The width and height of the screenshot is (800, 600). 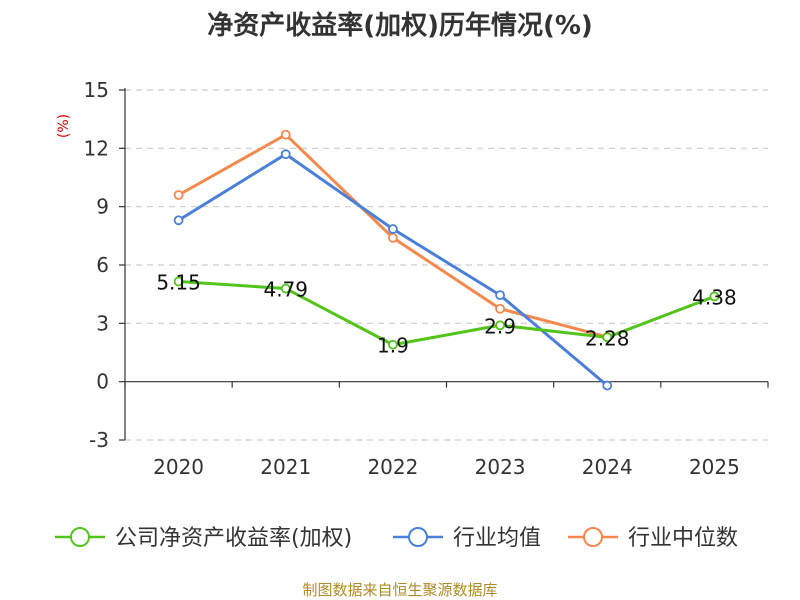 What do you see at coordinates (233, 538) in the screenshot?
I see `legend-label: 公司净资产收益率(加权)` at bounding box center [233, 538].